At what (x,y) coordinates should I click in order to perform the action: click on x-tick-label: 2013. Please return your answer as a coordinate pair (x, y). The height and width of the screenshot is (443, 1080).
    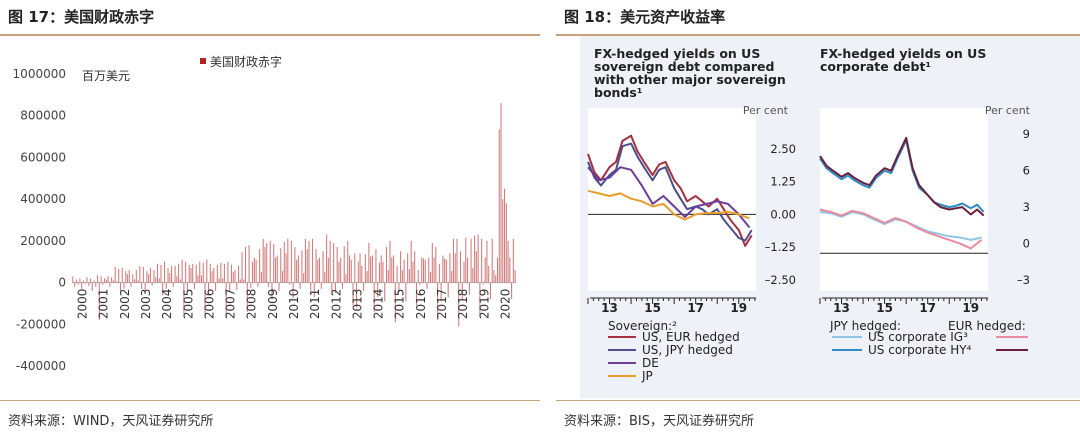
    Looking at the image, I should click on (357, 304).